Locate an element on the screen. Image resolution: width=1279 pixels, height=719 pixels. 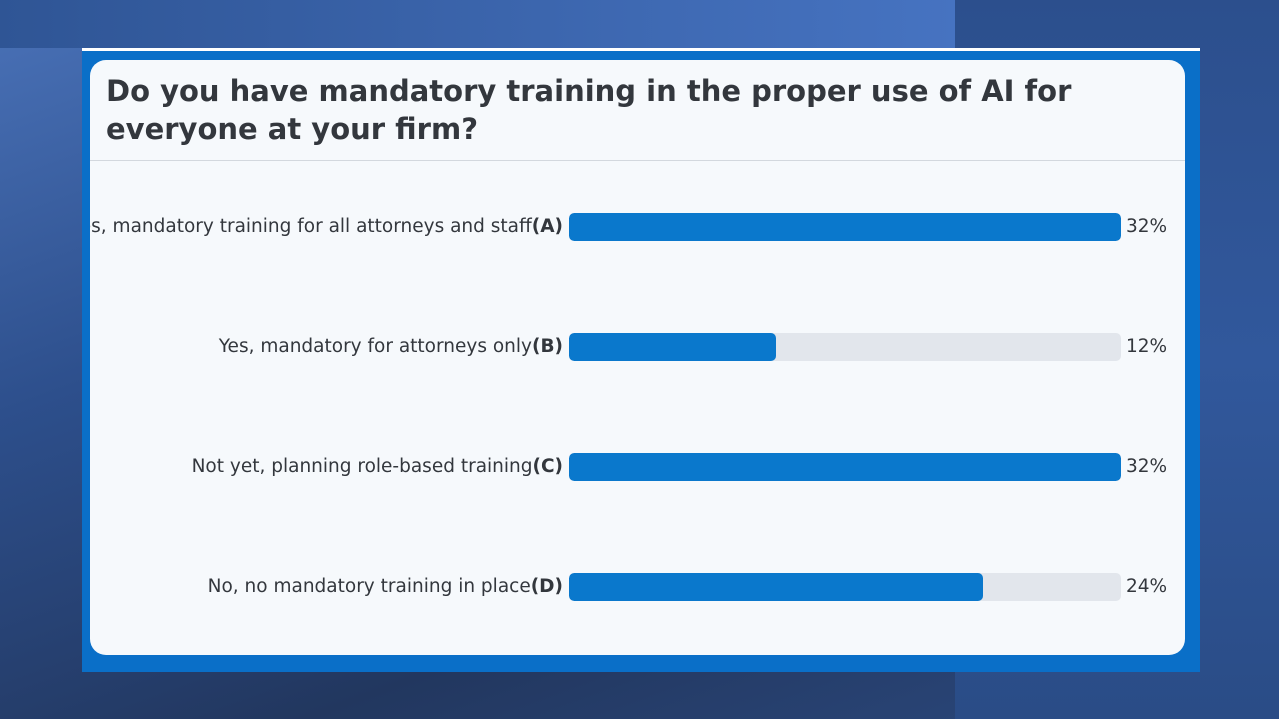
option-text: No, no mandatory training in place is located at coordinates (369, 586).